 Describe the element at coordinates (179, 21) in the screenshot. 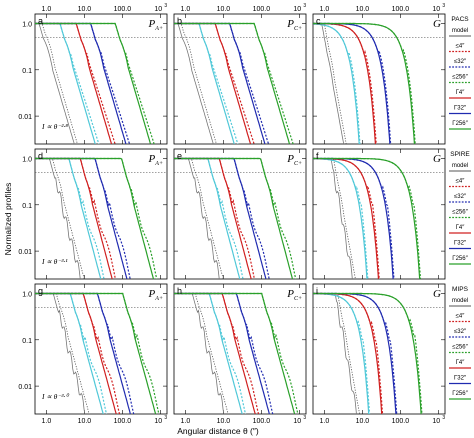

I see `panel-letter: b` at that location.